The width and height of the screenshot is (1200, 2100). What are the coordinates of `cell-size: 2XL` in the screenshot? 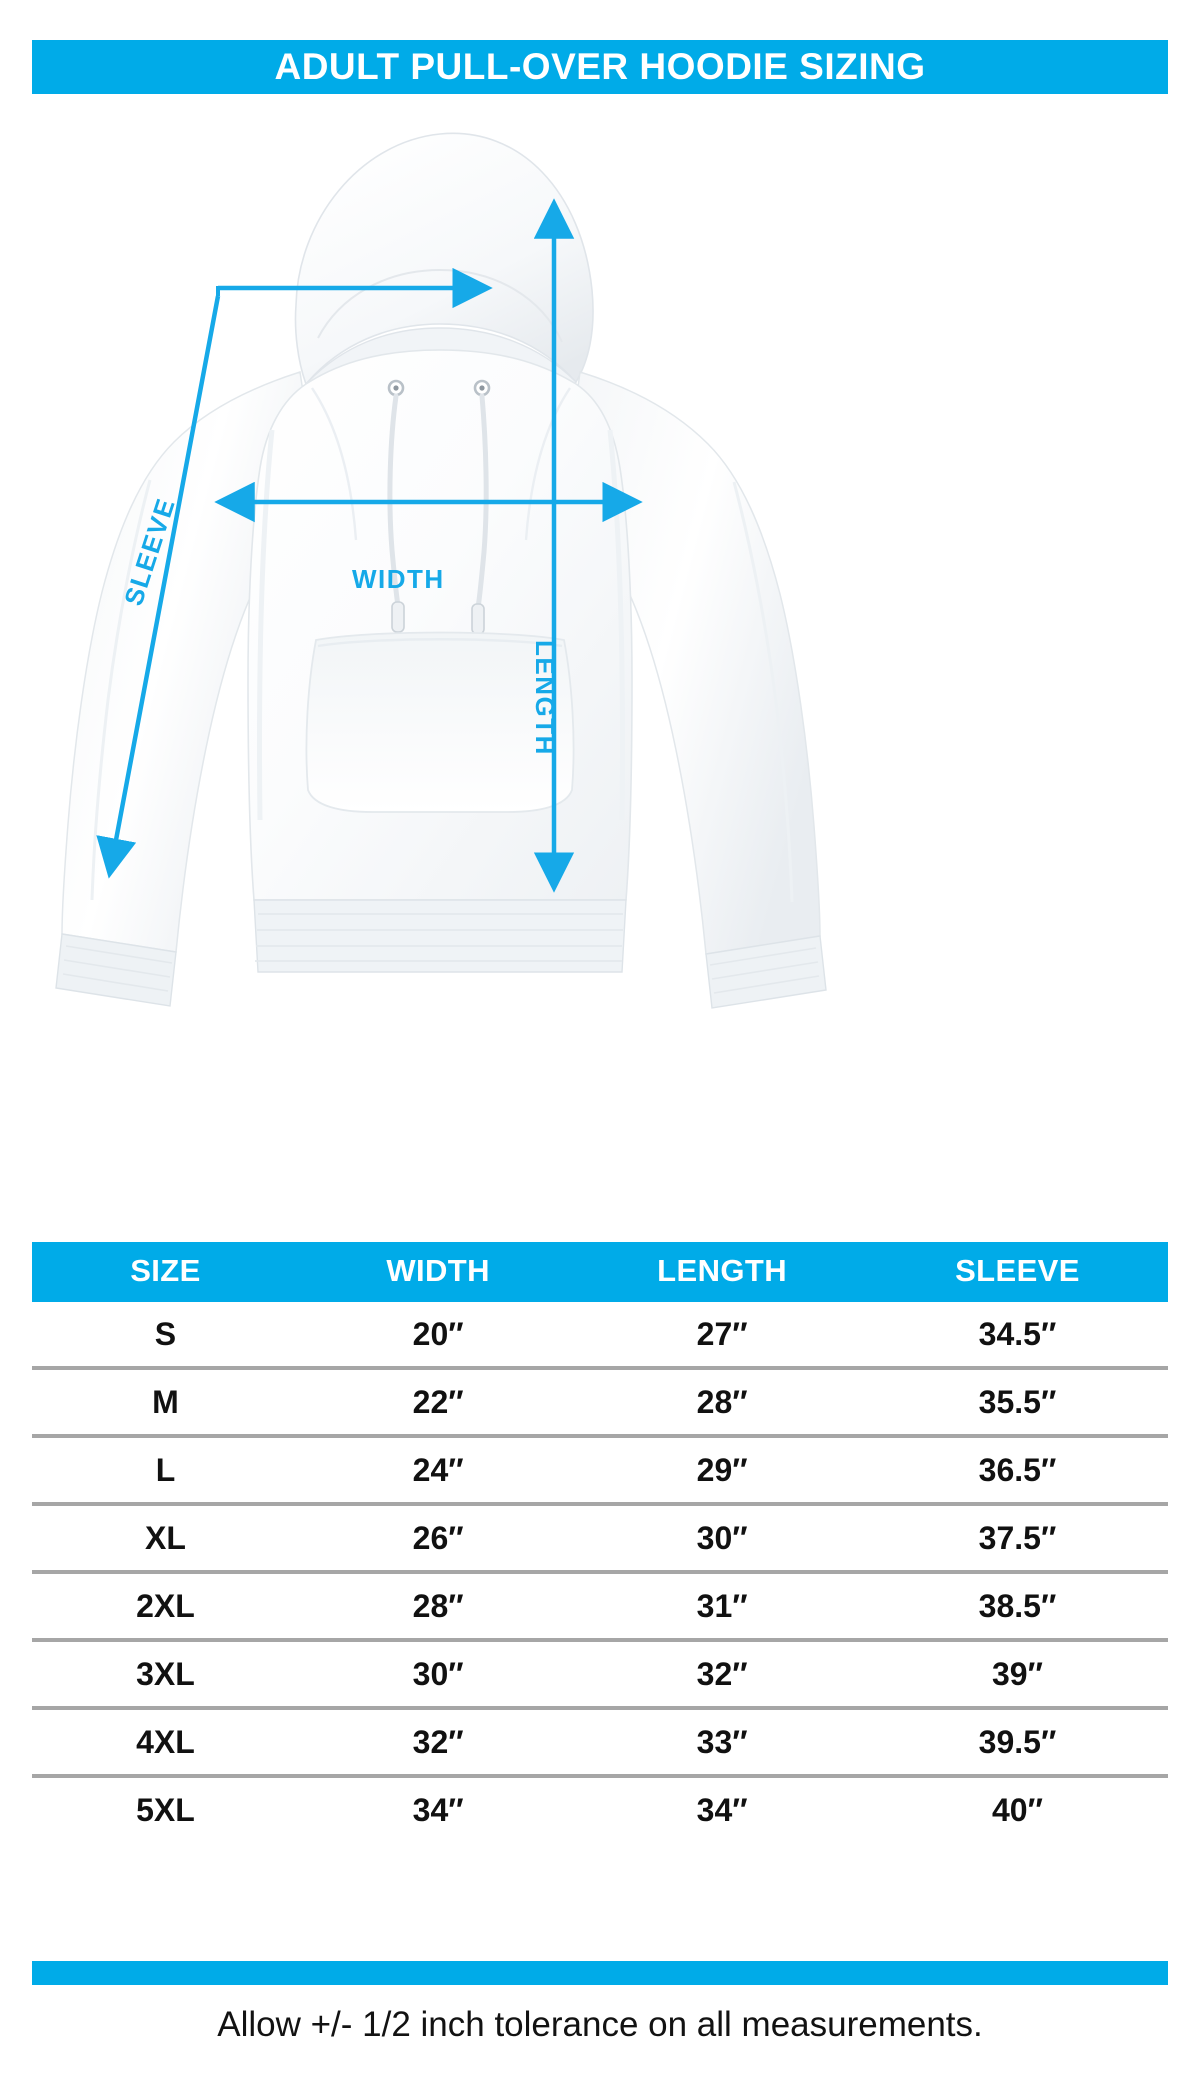 It's located at (165, 1607).